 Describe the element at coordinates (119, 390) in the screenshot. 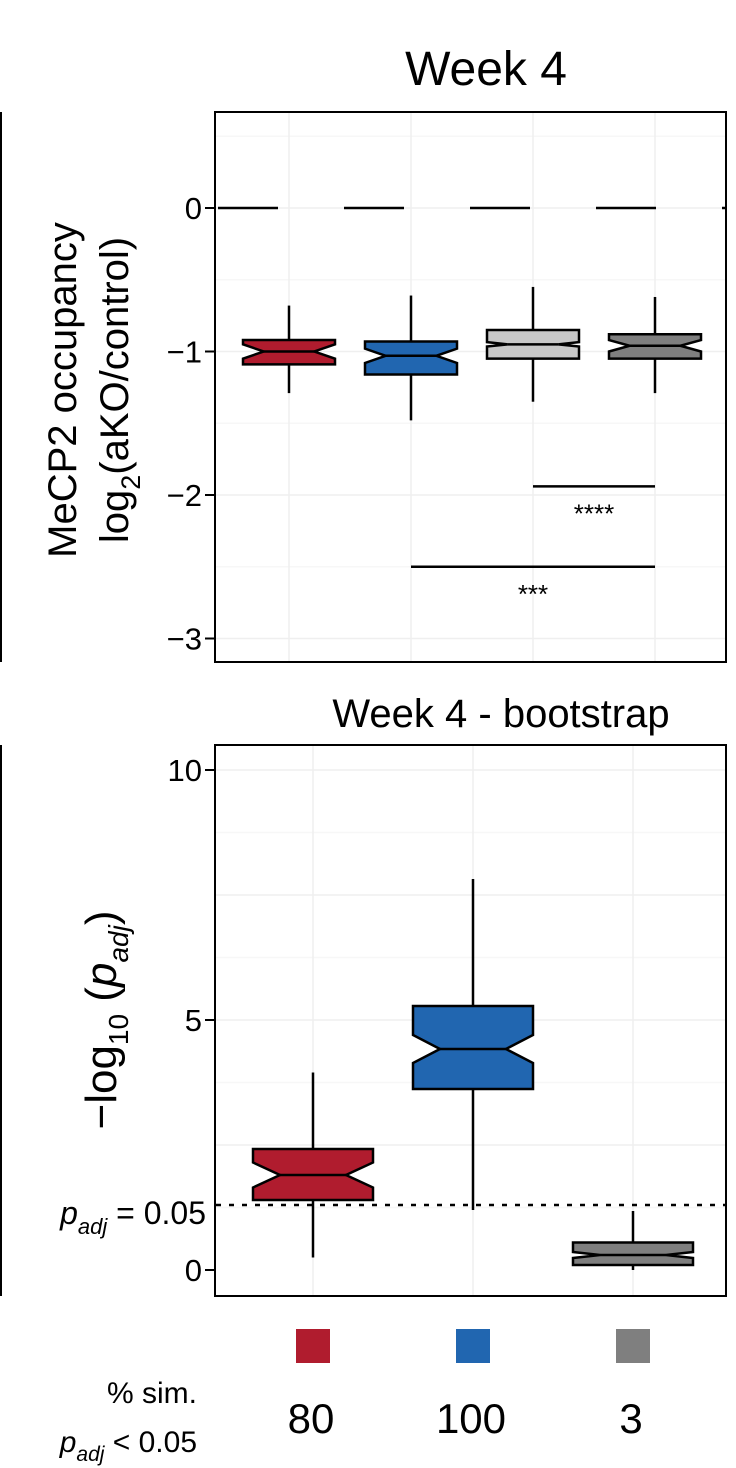

I see `y-axis-title-line2: log2(aKO/control)` at that location.